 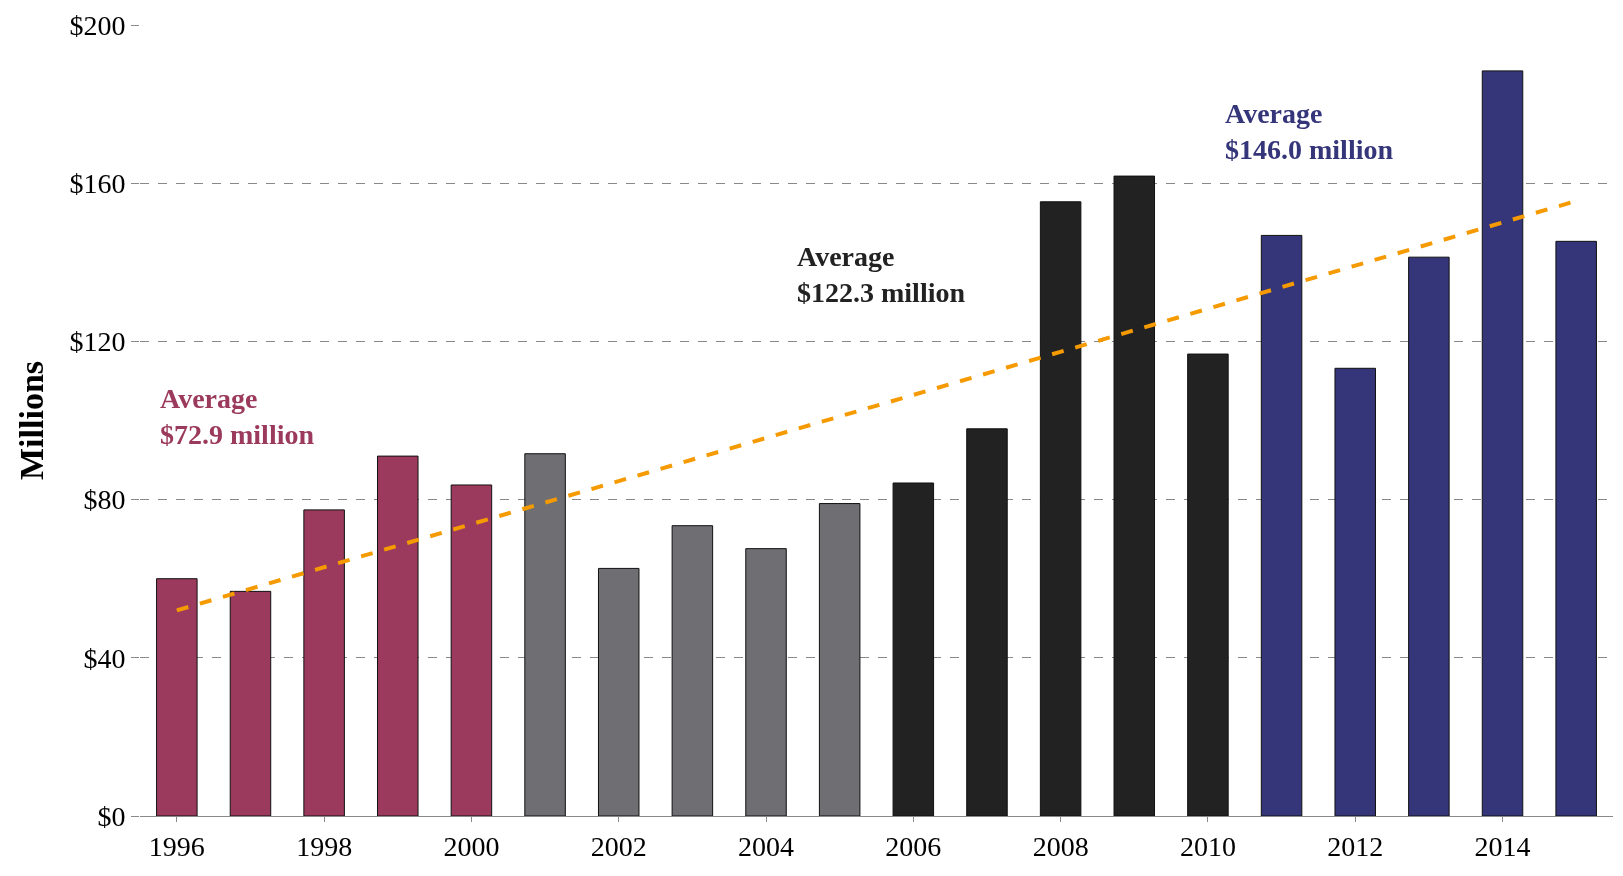 What do you see at coordinates (618, 846) in the screenshot?
I see `x-tick-label: 2002` at bounding box center [618, 846].